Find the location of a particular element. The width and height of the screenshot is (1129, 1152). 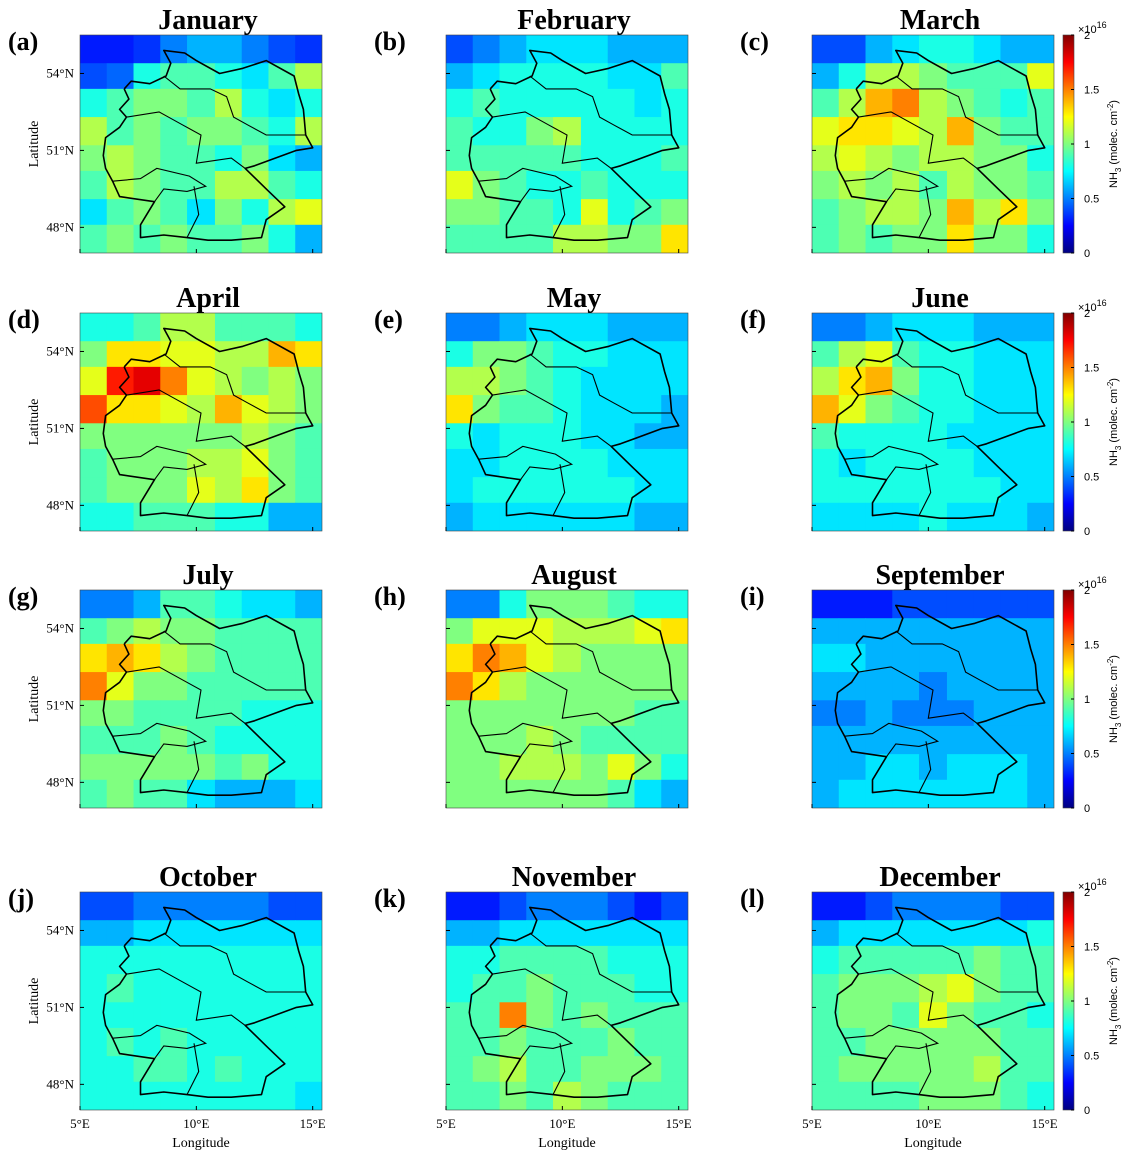

map-panel: March (c) 0 0.5 1 1.5 2×1016 NH3 (molec. cm-2) is located at coordinates (931, 132).